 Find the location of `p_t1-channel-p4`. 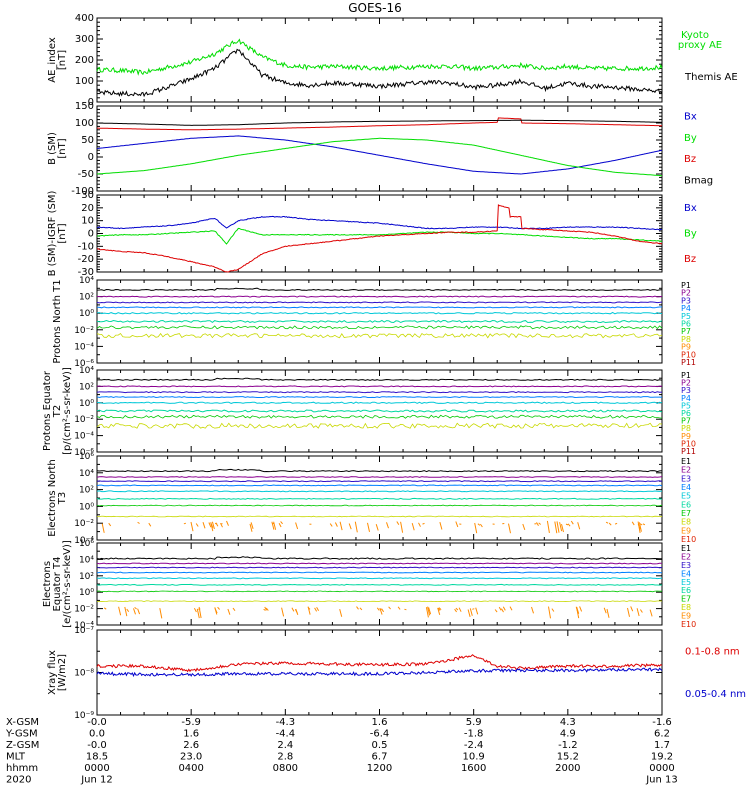

p_t1-channel-p4 is located at coordinates (379, 307).